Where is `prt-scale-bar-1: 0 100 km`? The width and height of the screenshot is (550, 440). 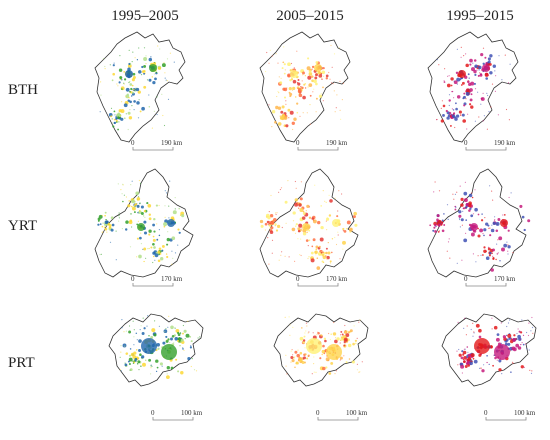
prt-scale-bar-1: 0 100 km is located at coordinates (177, 415).